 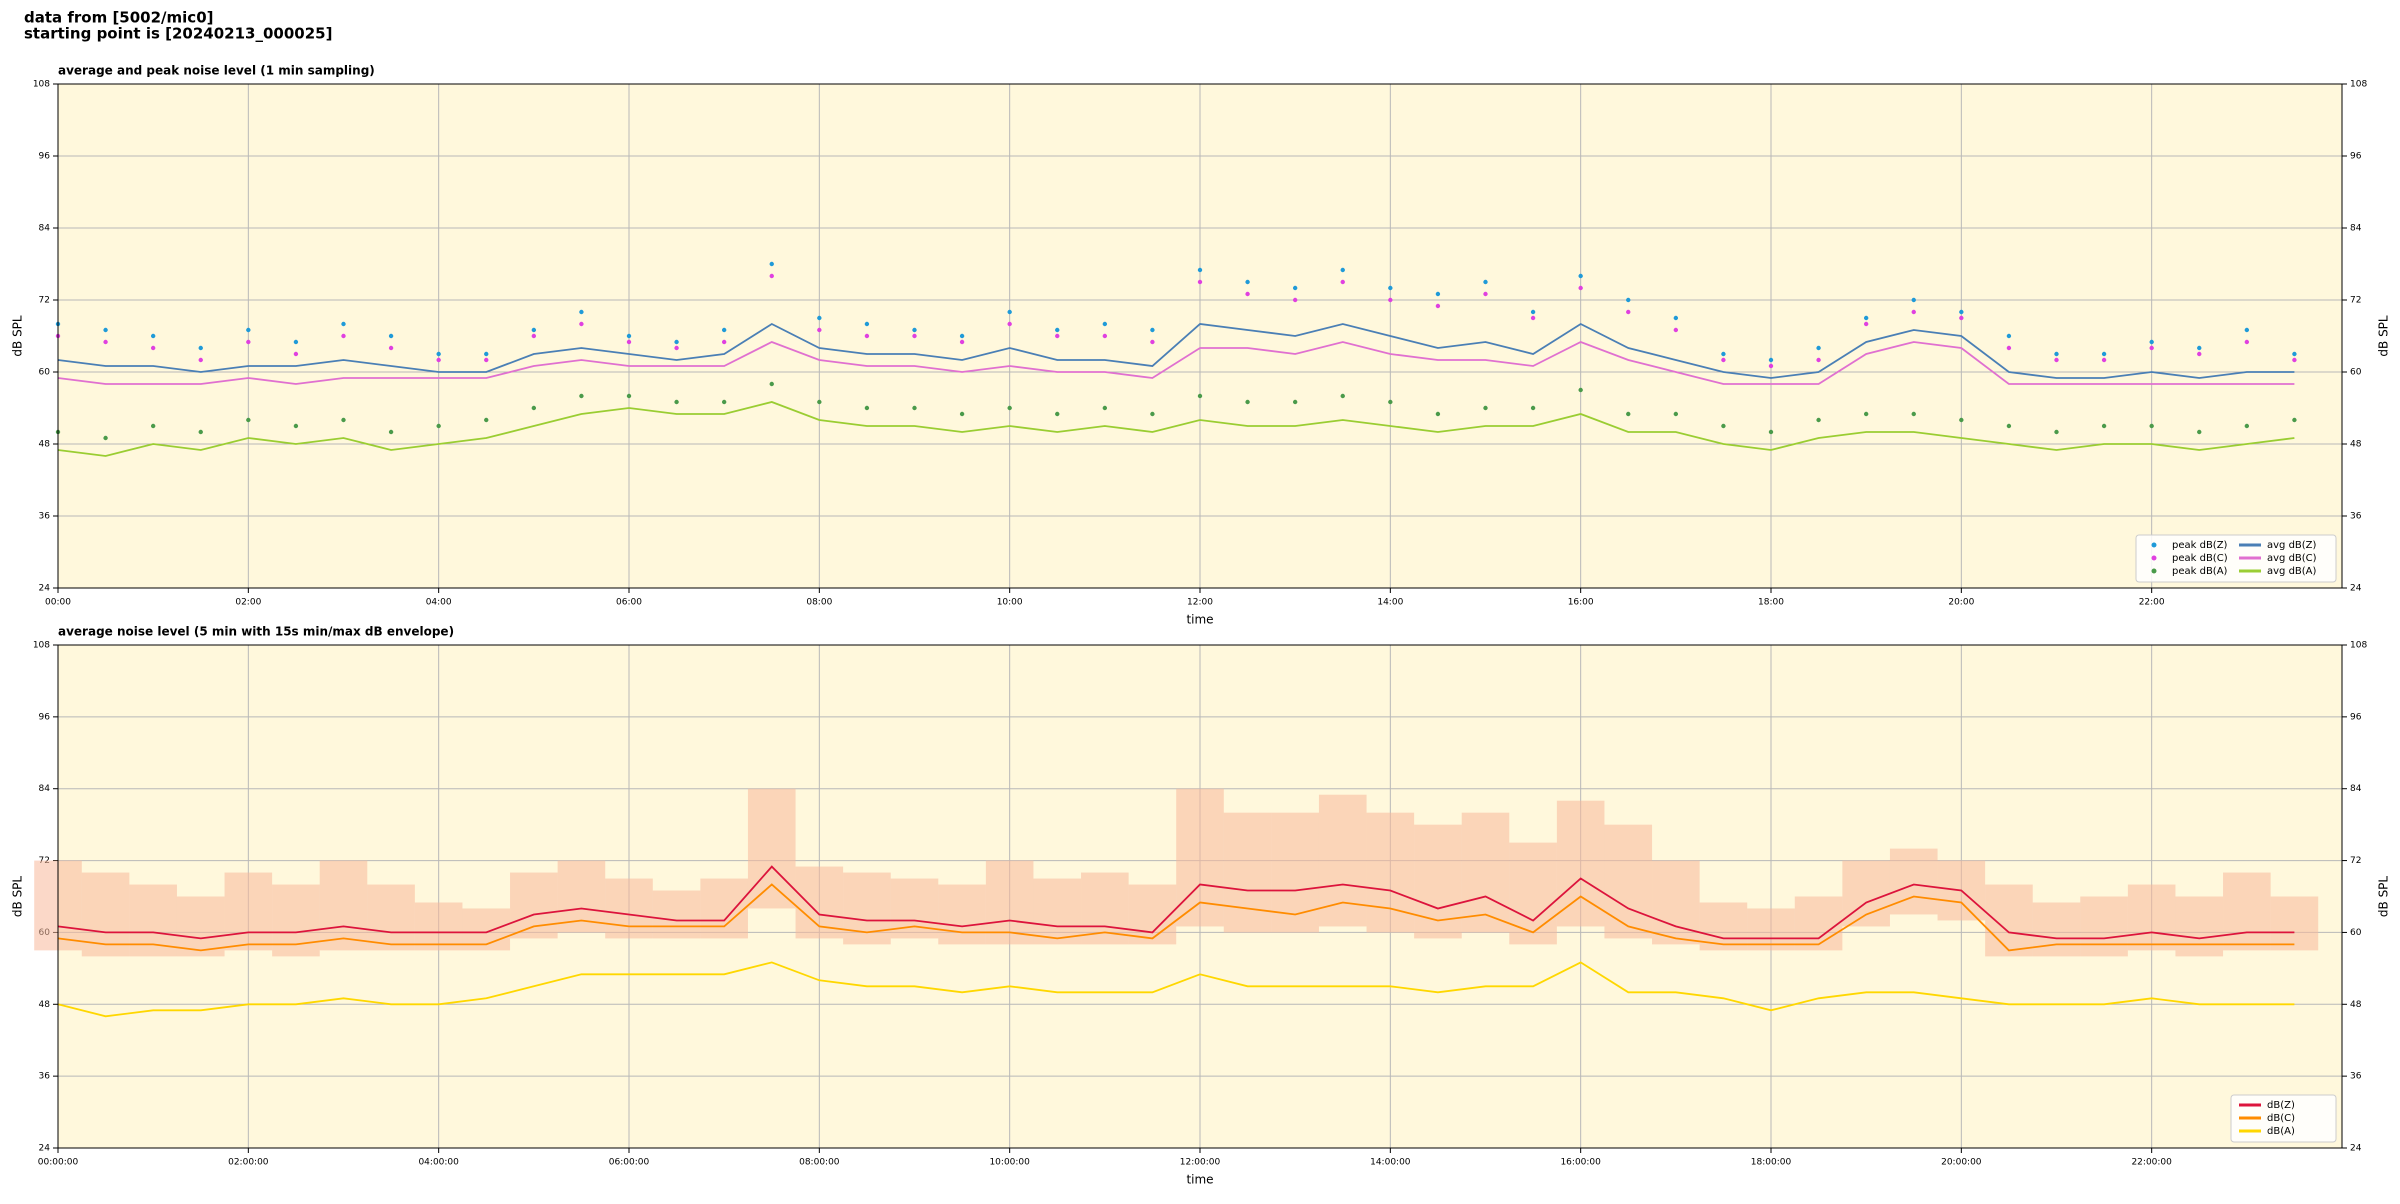 What do you see at coordinates (2356, 1077) in the screenshot?
I see `y2-tick-label: 36` at bounding box center [2356, 1077].